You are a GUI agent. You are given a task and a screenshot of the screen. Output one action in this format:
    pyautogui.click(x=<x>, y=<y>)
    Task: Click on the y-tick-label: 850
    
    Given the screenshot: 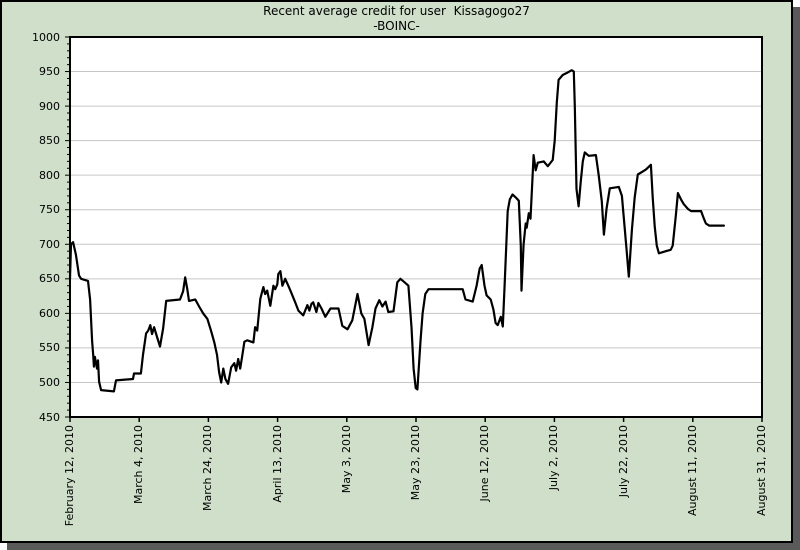 What is the action you would take?
    pyautogui.click(x=49, y=141)
    